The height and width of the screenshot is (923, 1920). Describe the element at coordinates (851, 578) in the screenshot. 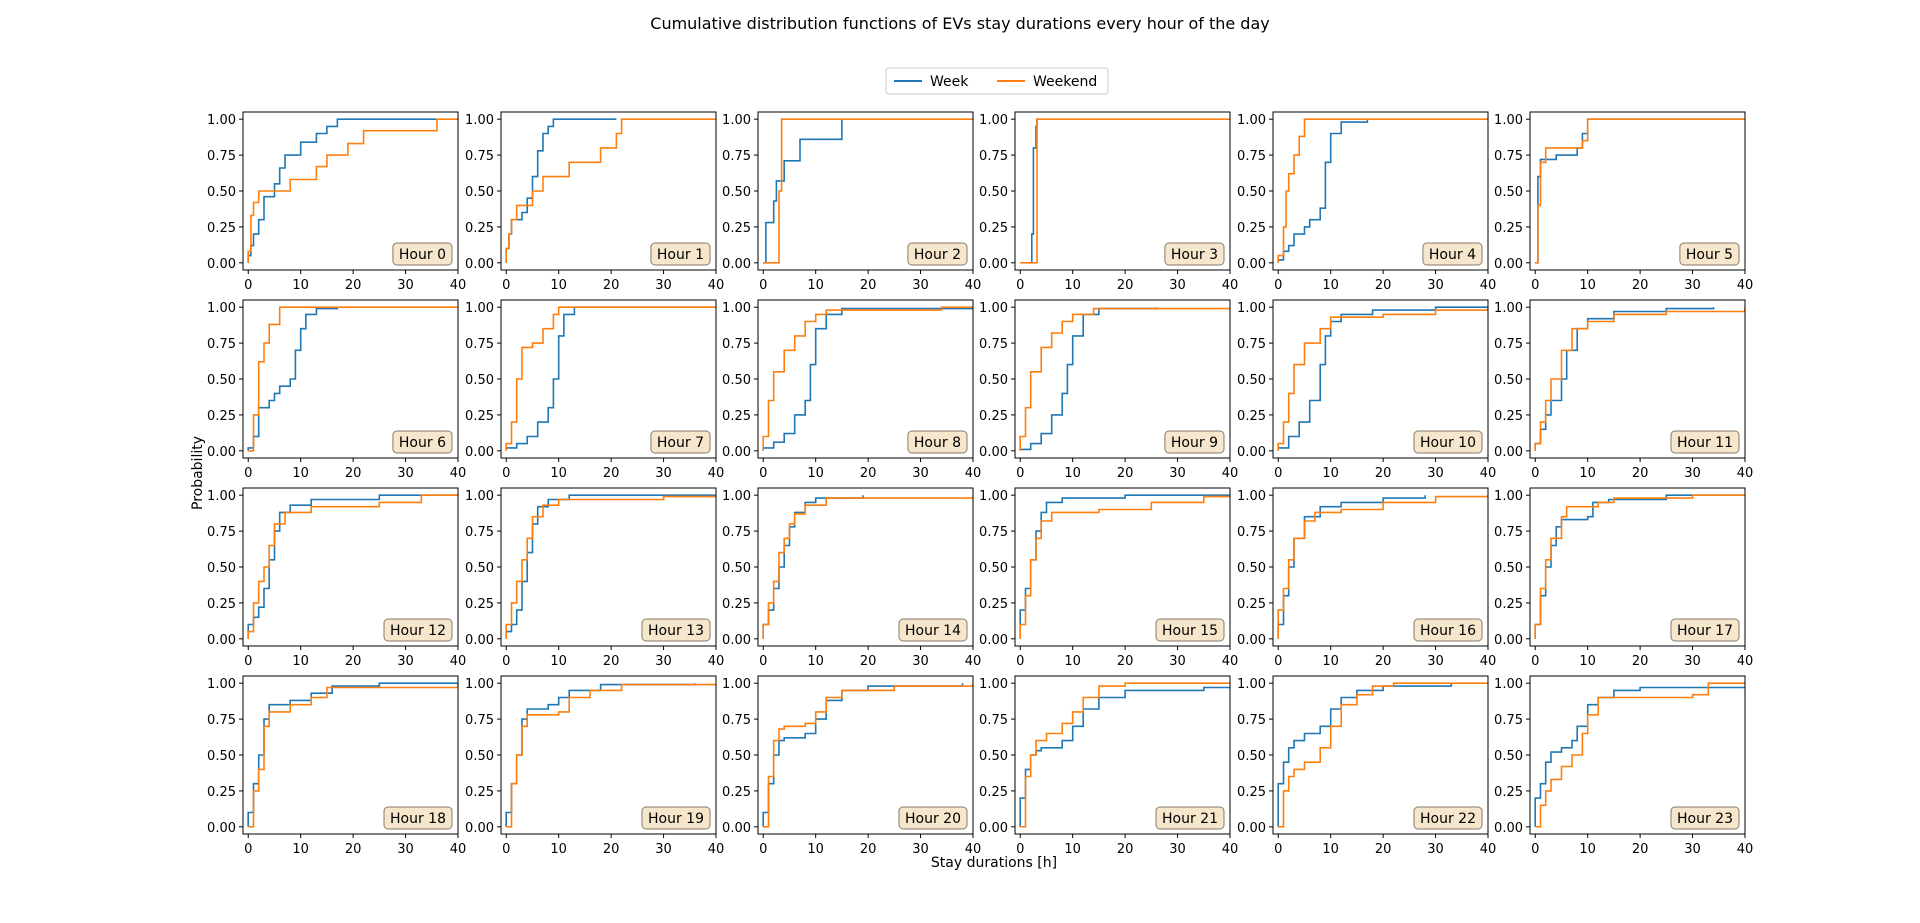

I see `panel-hour-14: 0 10 20 30 40 0.00 0.25 0.50 0.75 1.00 Hour 14` at that location.